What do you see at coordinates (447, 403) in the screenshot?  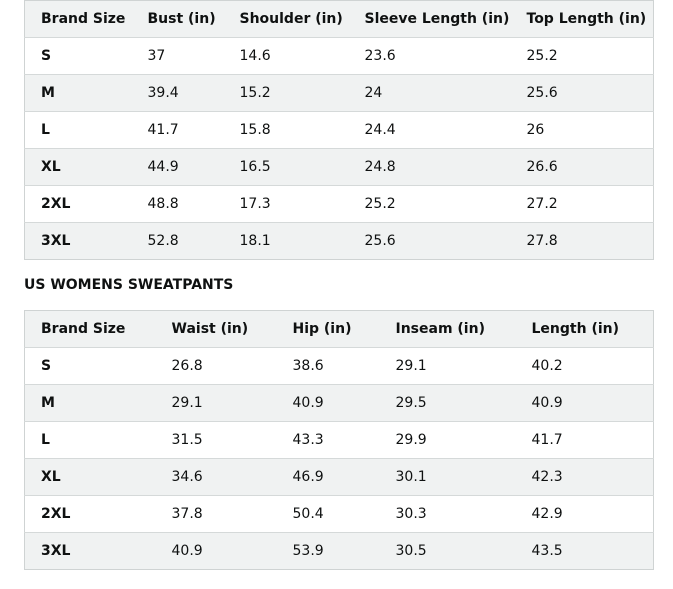 I see `table-cell: 29.5` at bounding box center [447, 403].